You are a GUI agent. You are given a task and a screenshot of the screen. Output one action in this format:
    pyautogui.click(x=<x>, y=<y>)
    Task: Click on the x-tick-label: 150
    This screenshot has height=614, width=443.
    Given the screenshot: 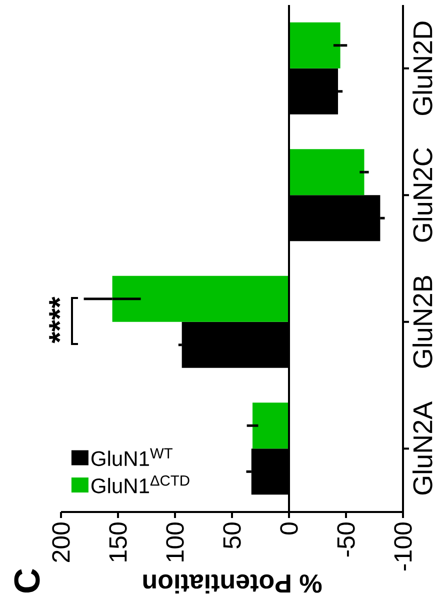 What is the action you would take?
    pyautogui.click(x=118, y=542)
    